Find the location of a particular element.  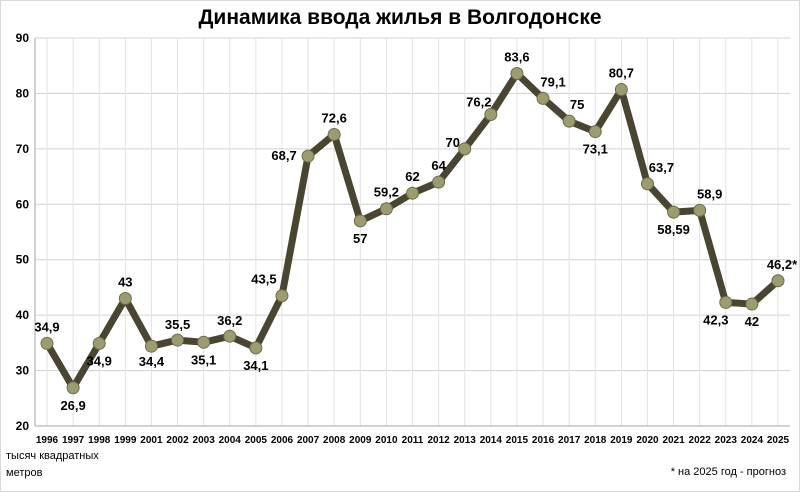

x-tick-label: 2016 is located at coordinates (543, 440).